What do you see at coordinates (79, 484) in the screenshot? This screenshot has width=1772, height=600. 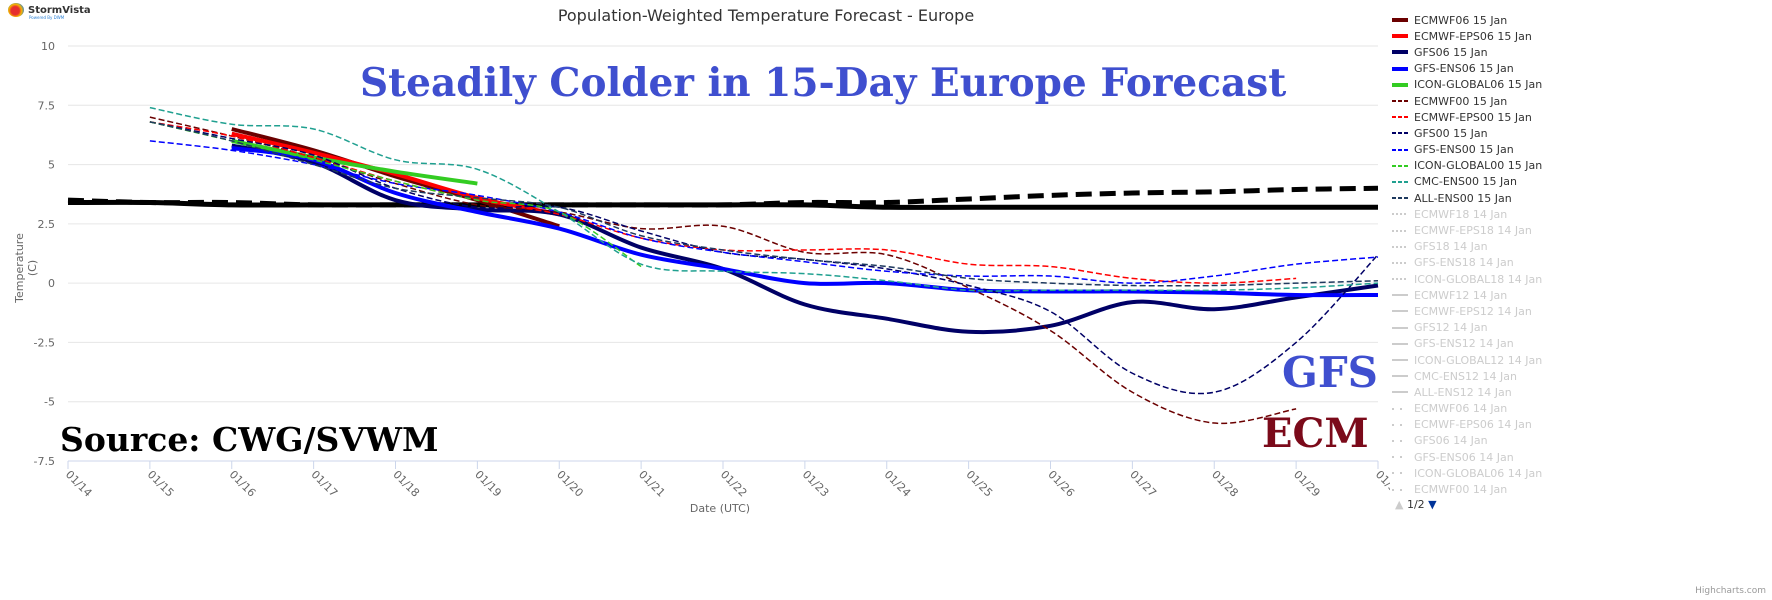 I see `x-tick-label: 01/14` at bounding box center [79, 484].